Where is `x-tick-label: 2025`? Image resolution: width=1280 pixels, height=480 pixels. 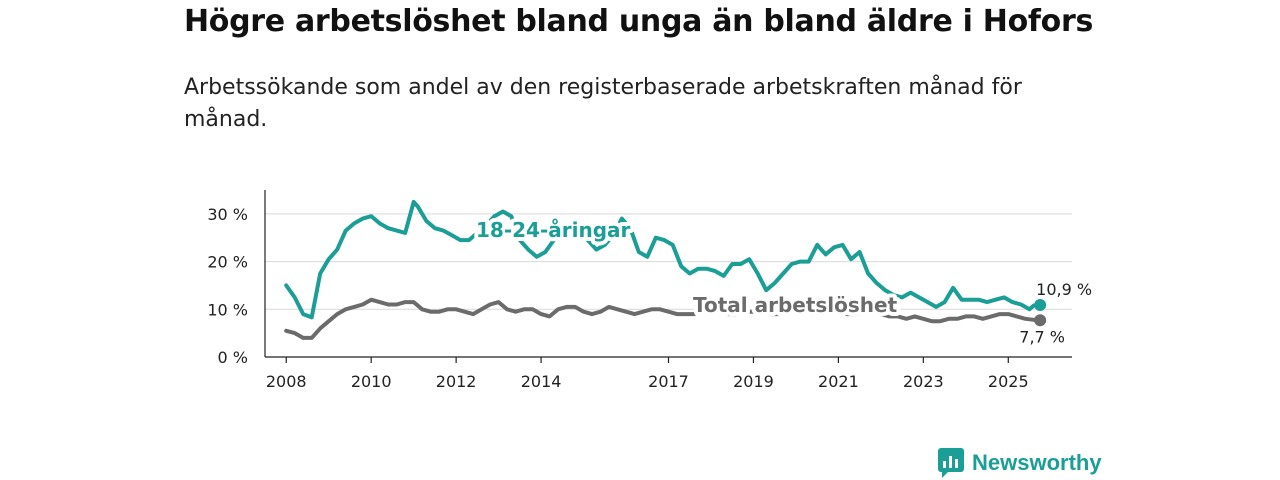 x-tick-label: 2025 is located at coordinates (1008, 381).